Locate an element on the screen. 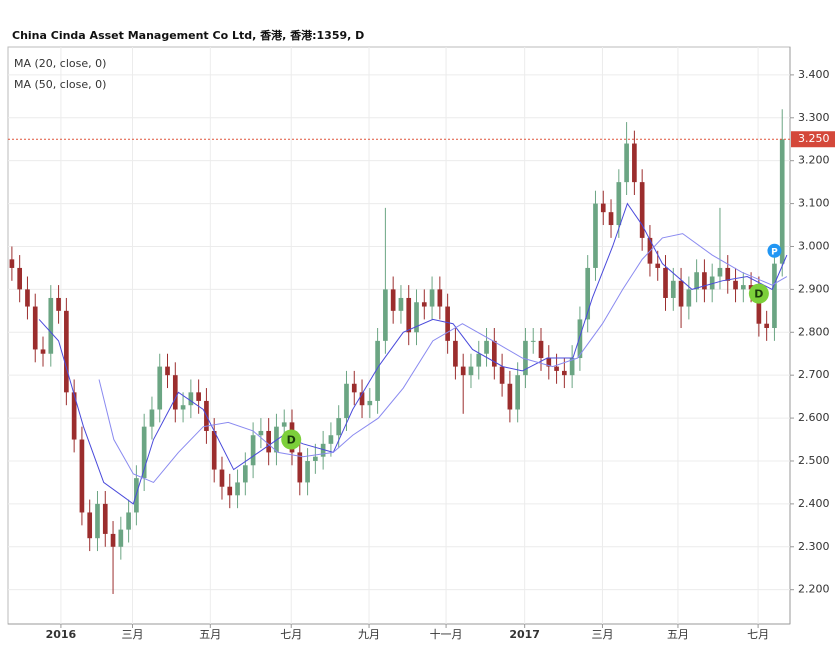 The image size is (839, 646). x-tick-label: 五月 is located at coordinates (678, 634).